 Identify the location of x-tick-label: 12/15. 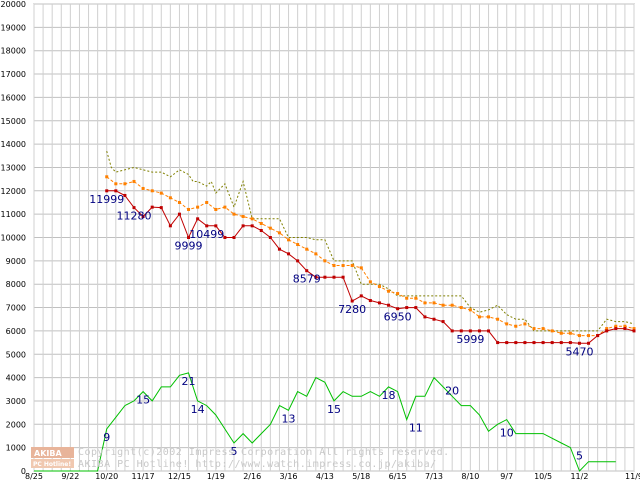
(179, 476).